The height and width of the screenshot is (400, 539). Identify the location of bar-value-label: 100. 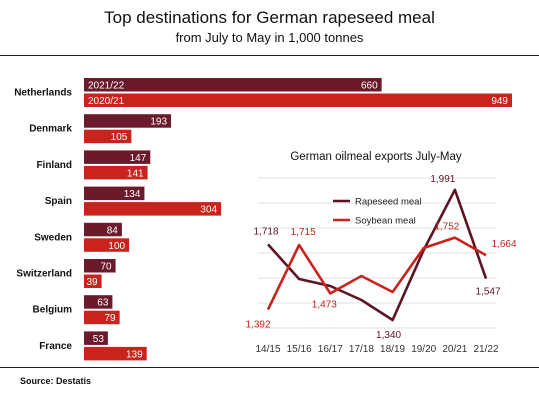
(116, 246).